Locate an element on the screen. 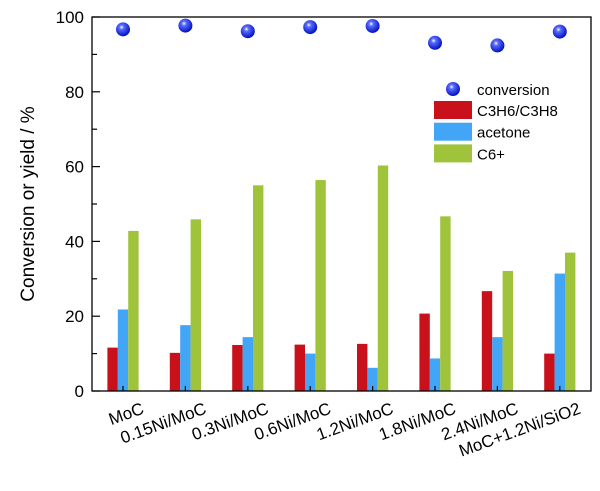 The image size is (600, 491). y-tick-label: 60 is located at coordinates (74, 167).